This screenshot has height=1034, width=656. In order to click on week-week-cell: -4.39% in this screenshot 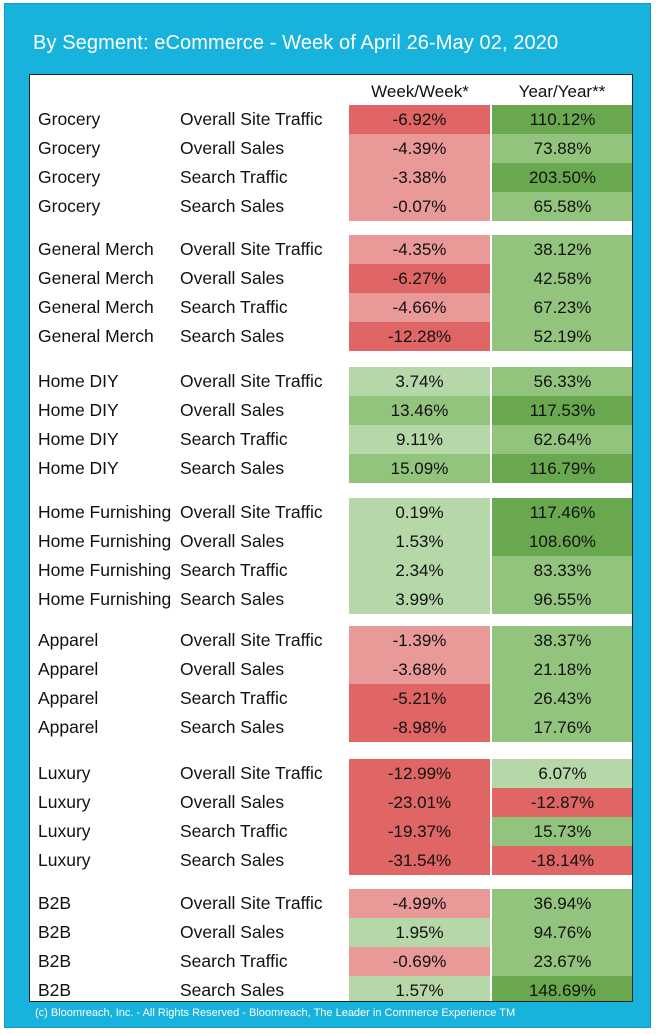, I will do `click(419, 148)`.